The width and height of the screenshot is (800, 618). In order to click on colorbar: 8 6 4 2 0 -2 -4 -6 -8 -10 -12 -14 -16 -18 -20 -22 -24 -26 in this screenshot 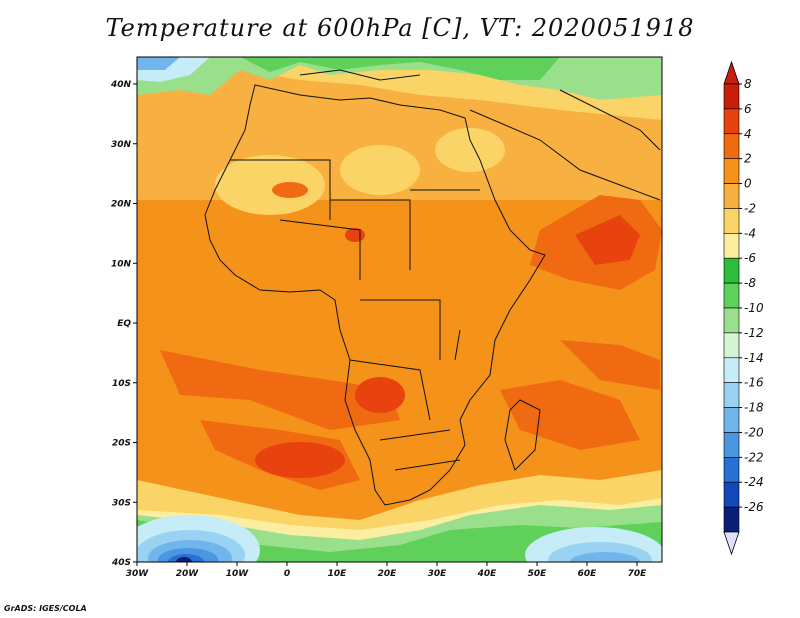, I will do `click(743, 308)`.